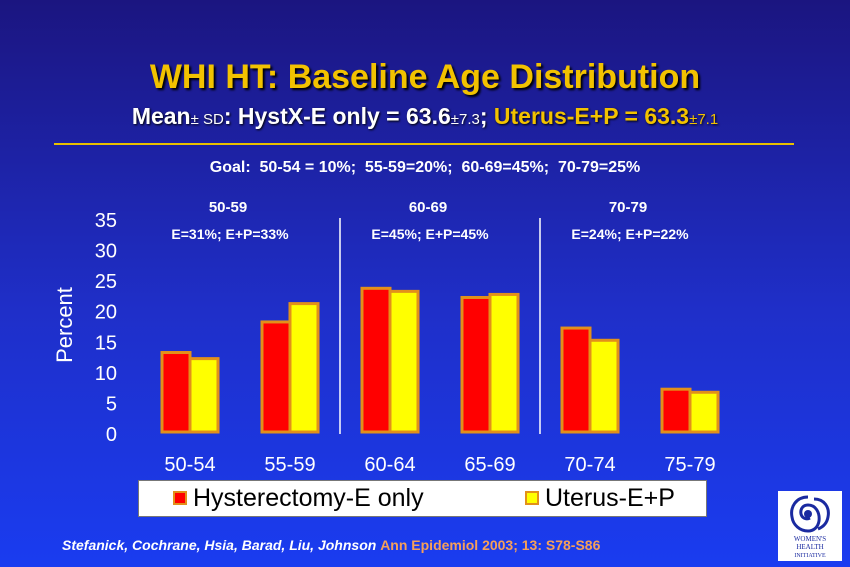 This screenshot has width=850, height=567. Describe the element at coordinates (228, 207) in the screenshot. I see `group-label: 50-59` at that location.